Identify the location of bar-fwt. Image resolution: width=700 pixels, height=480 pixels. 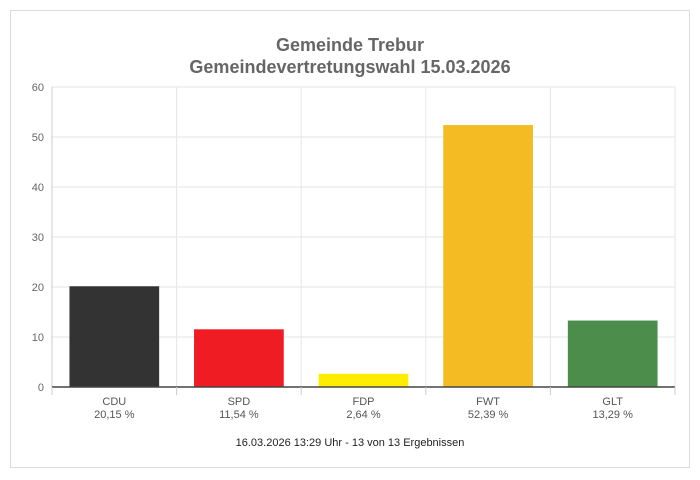
(488, 256).